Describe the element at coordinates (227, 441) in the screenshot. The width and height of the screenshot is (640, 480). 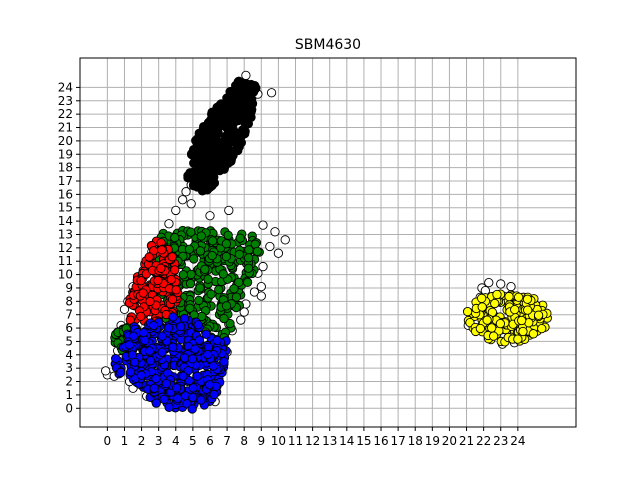
I see `x-tick-label: 7` at that location.